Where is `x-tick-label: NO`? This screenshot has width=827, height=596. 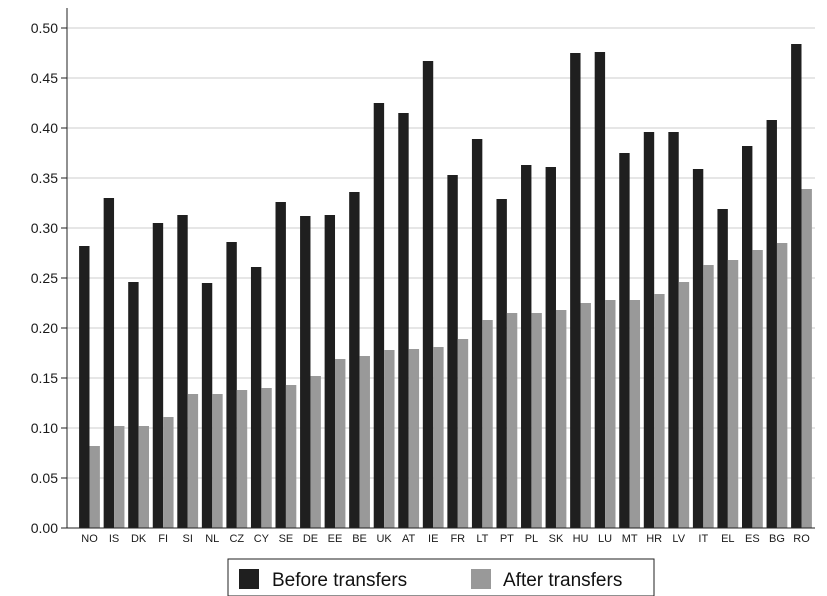 x-tick-label: NO is located at coordinates (89, 539).